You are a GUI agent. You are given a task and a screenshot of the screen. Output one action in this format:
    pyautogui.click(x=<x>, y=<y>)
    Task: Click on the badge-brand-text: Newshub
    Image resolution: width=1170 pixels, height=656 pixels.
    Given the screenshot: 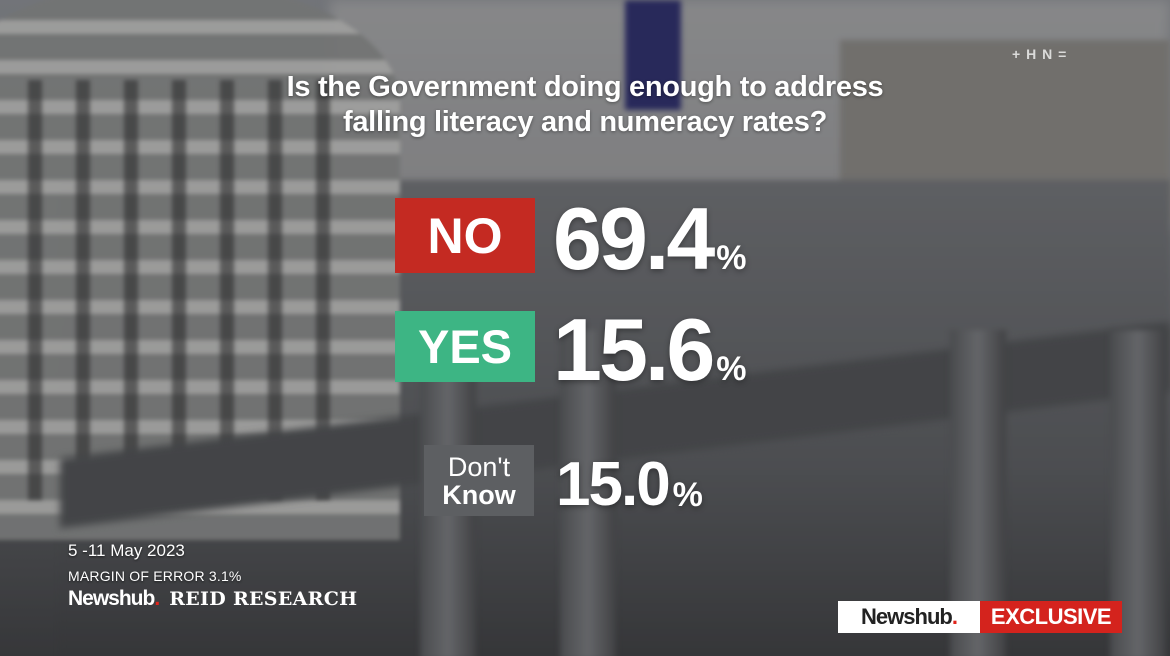 What is the action you would take?
    pyautogui.click(x=907, y=616)
    